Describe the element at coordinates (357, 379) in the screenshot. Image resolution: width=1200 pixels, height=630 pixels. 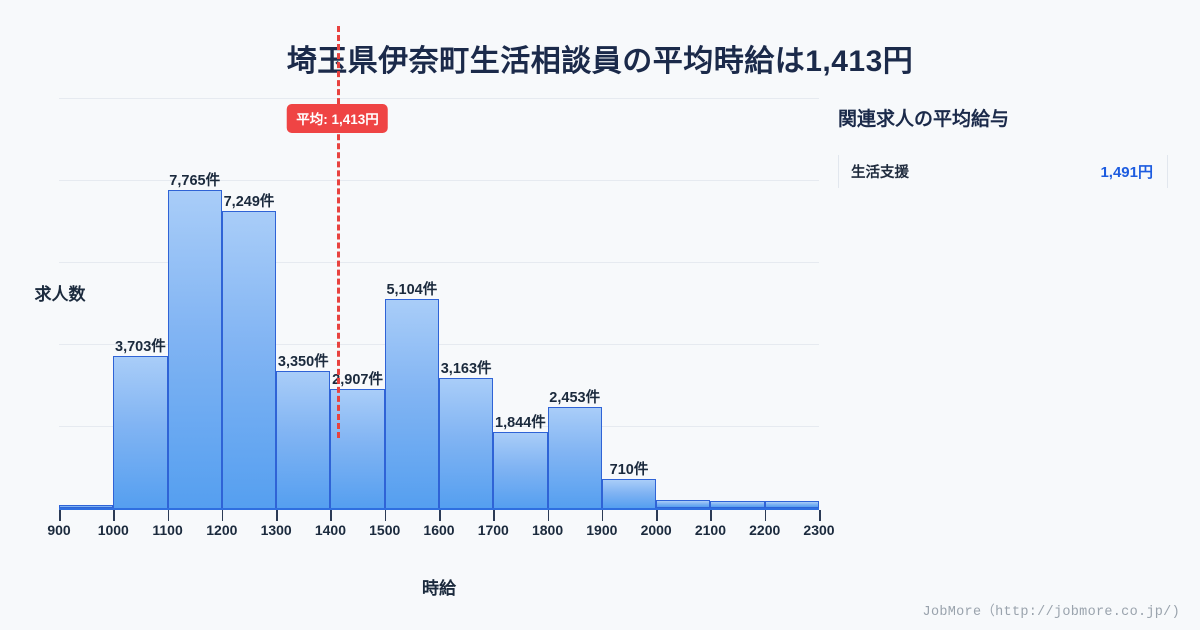
I see `bar-value-label: 2,907件` at that location.